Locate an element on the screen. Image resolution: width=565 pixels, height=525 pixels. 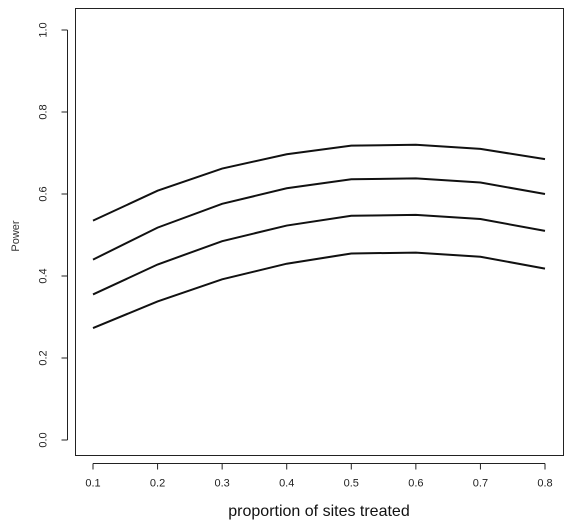
x-tick-label: 0.6 is located at coordinates (415, 484).